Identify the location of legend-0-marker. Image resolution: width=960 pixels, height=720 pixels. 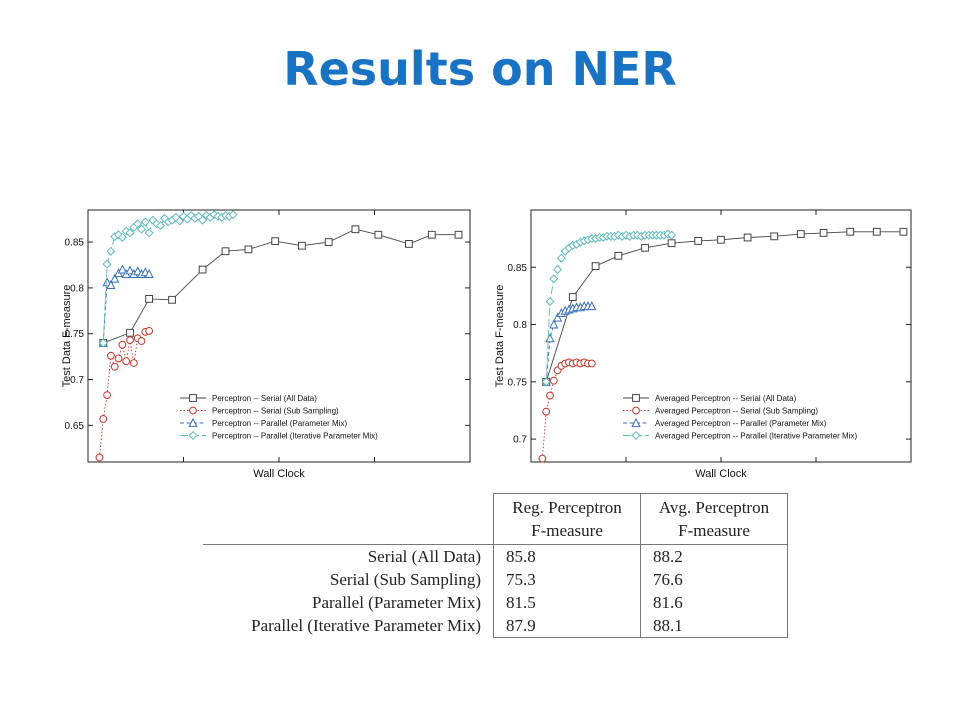
(636, 398).